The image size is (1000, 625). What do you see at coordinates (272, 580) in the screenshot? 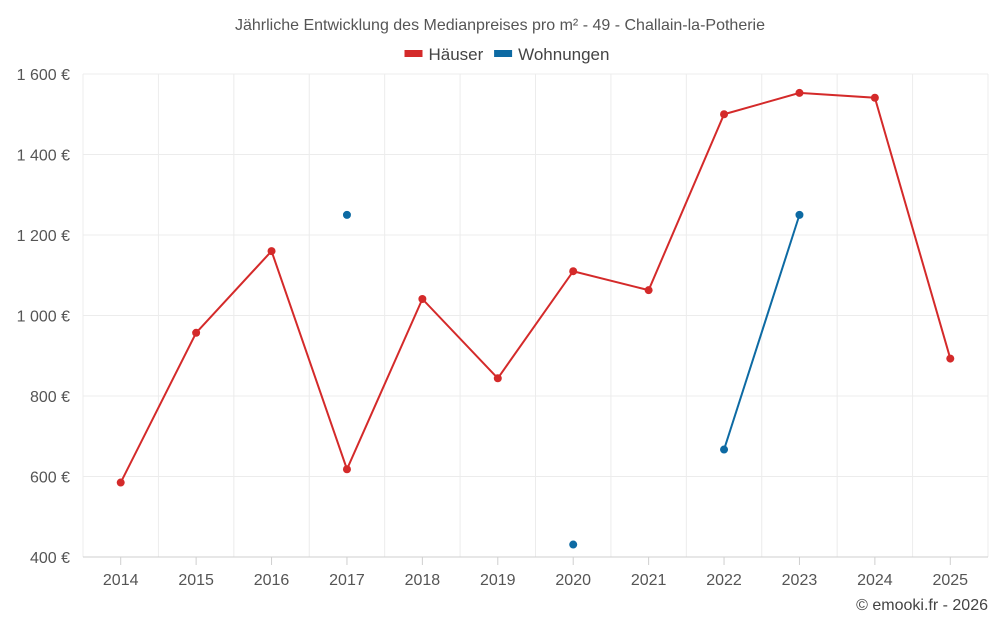
I see `x-tick-label: 2016` at bounding box center [272, 580].